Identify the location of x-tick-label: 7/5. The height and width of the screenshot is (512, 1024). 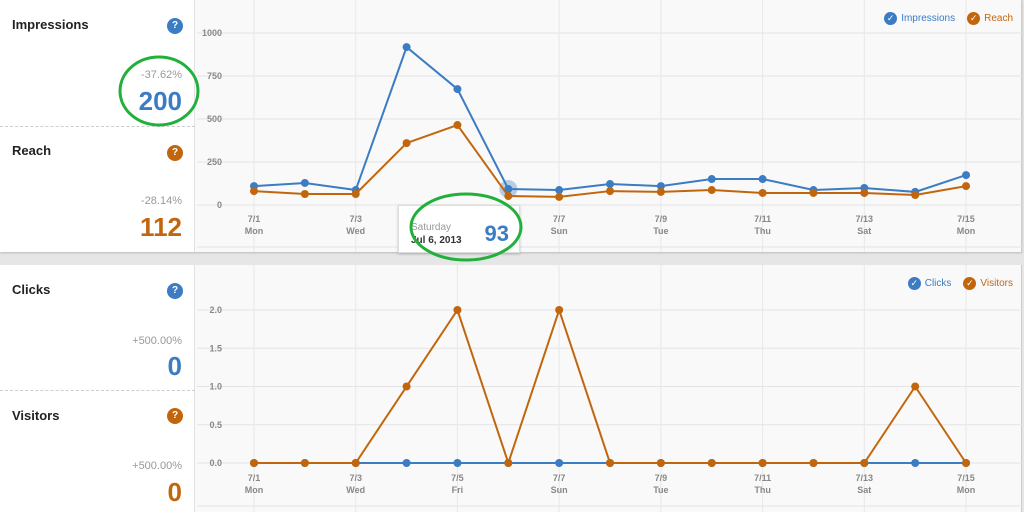
(457, 478).